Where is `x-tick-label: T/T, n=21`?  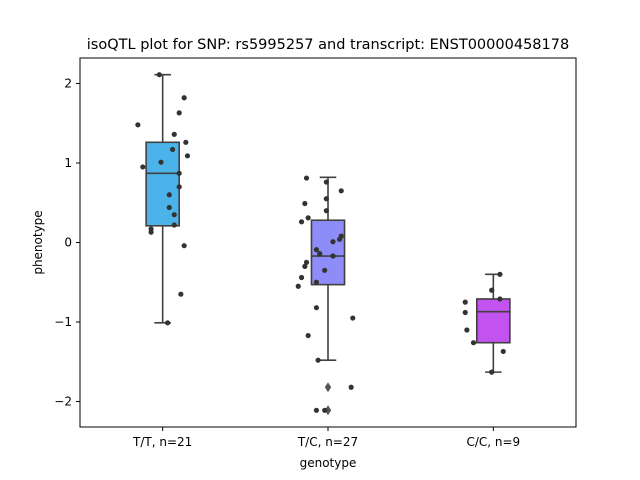
x-tick-label: T/T, n=21 is located at coordinates (162, 442).